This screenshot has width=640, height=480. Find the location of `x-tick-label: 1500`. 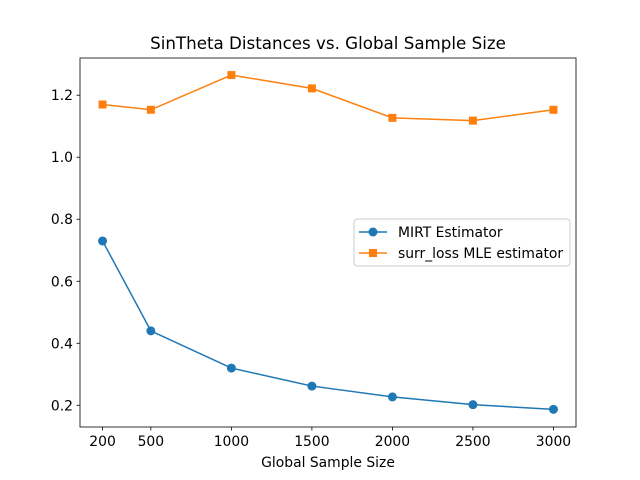

x-tick-label: 1500 is located at coordinates (311, 442).